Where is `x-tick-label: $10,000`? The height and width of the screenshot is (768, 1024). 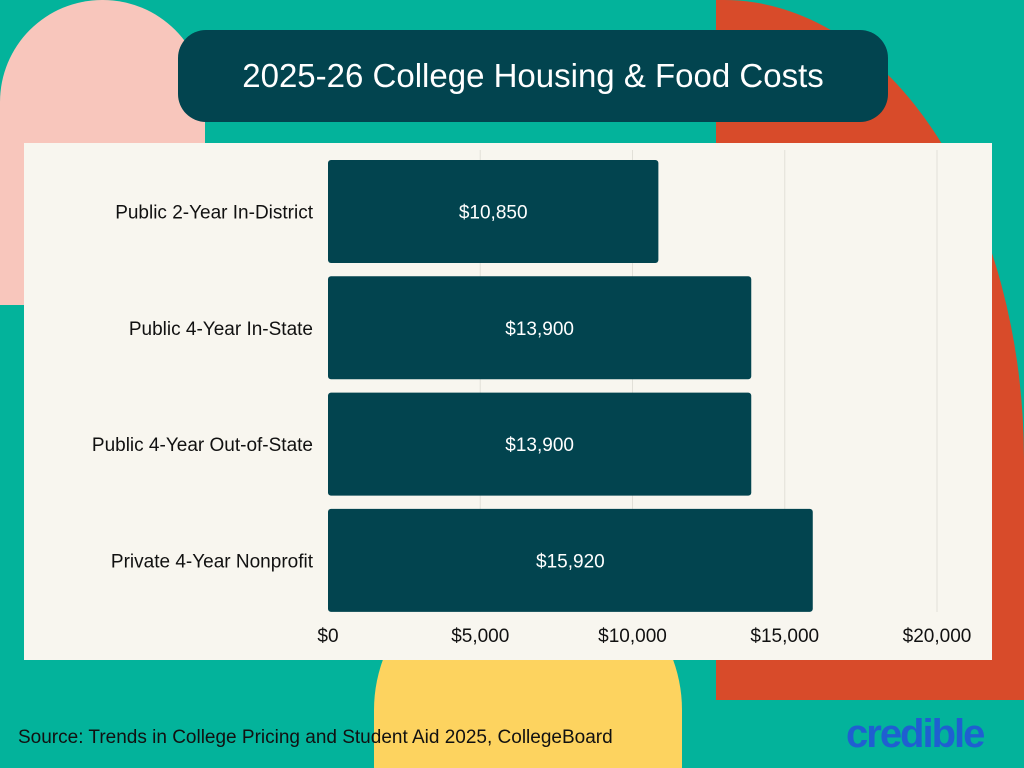 x-tick-label: $10,000 is located at coordinates (632, 636).